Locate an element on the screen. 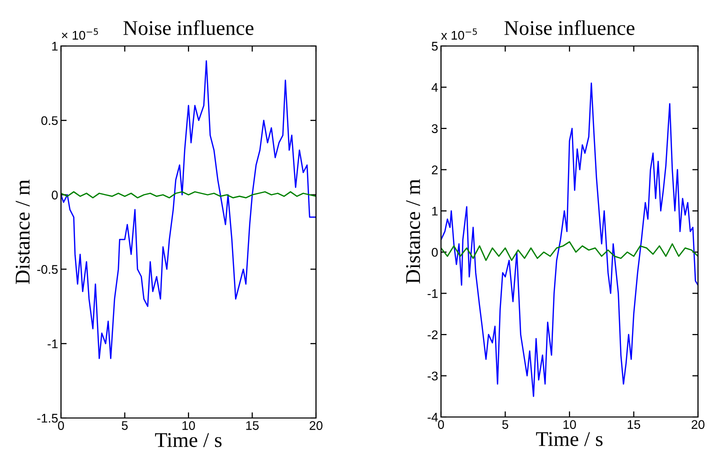  text: × 10$^{−5}$ is located at coordinates (80, 34).